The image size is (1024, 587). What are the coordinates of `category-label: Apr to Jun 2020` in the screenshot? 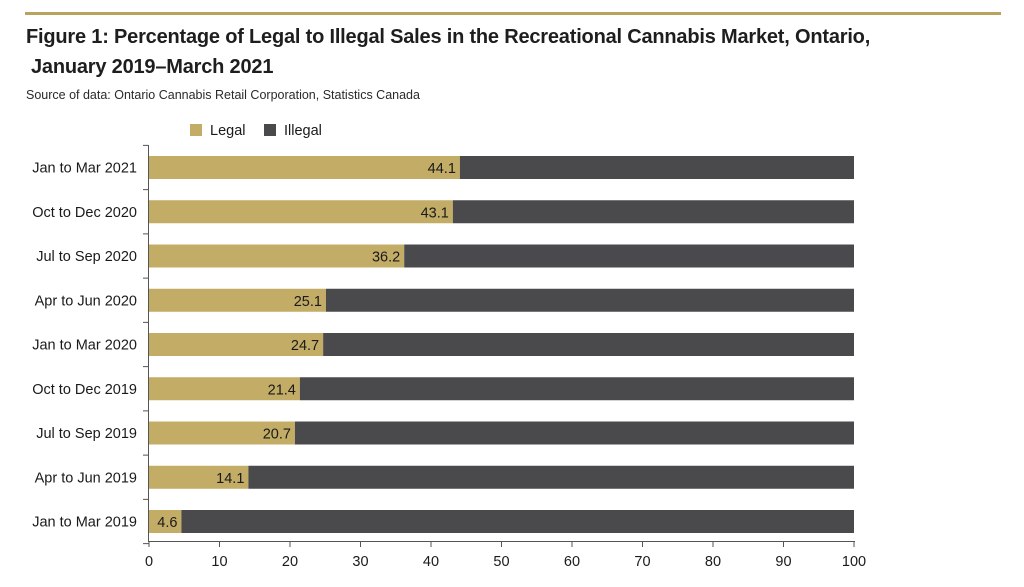 It's located at (86, 301).